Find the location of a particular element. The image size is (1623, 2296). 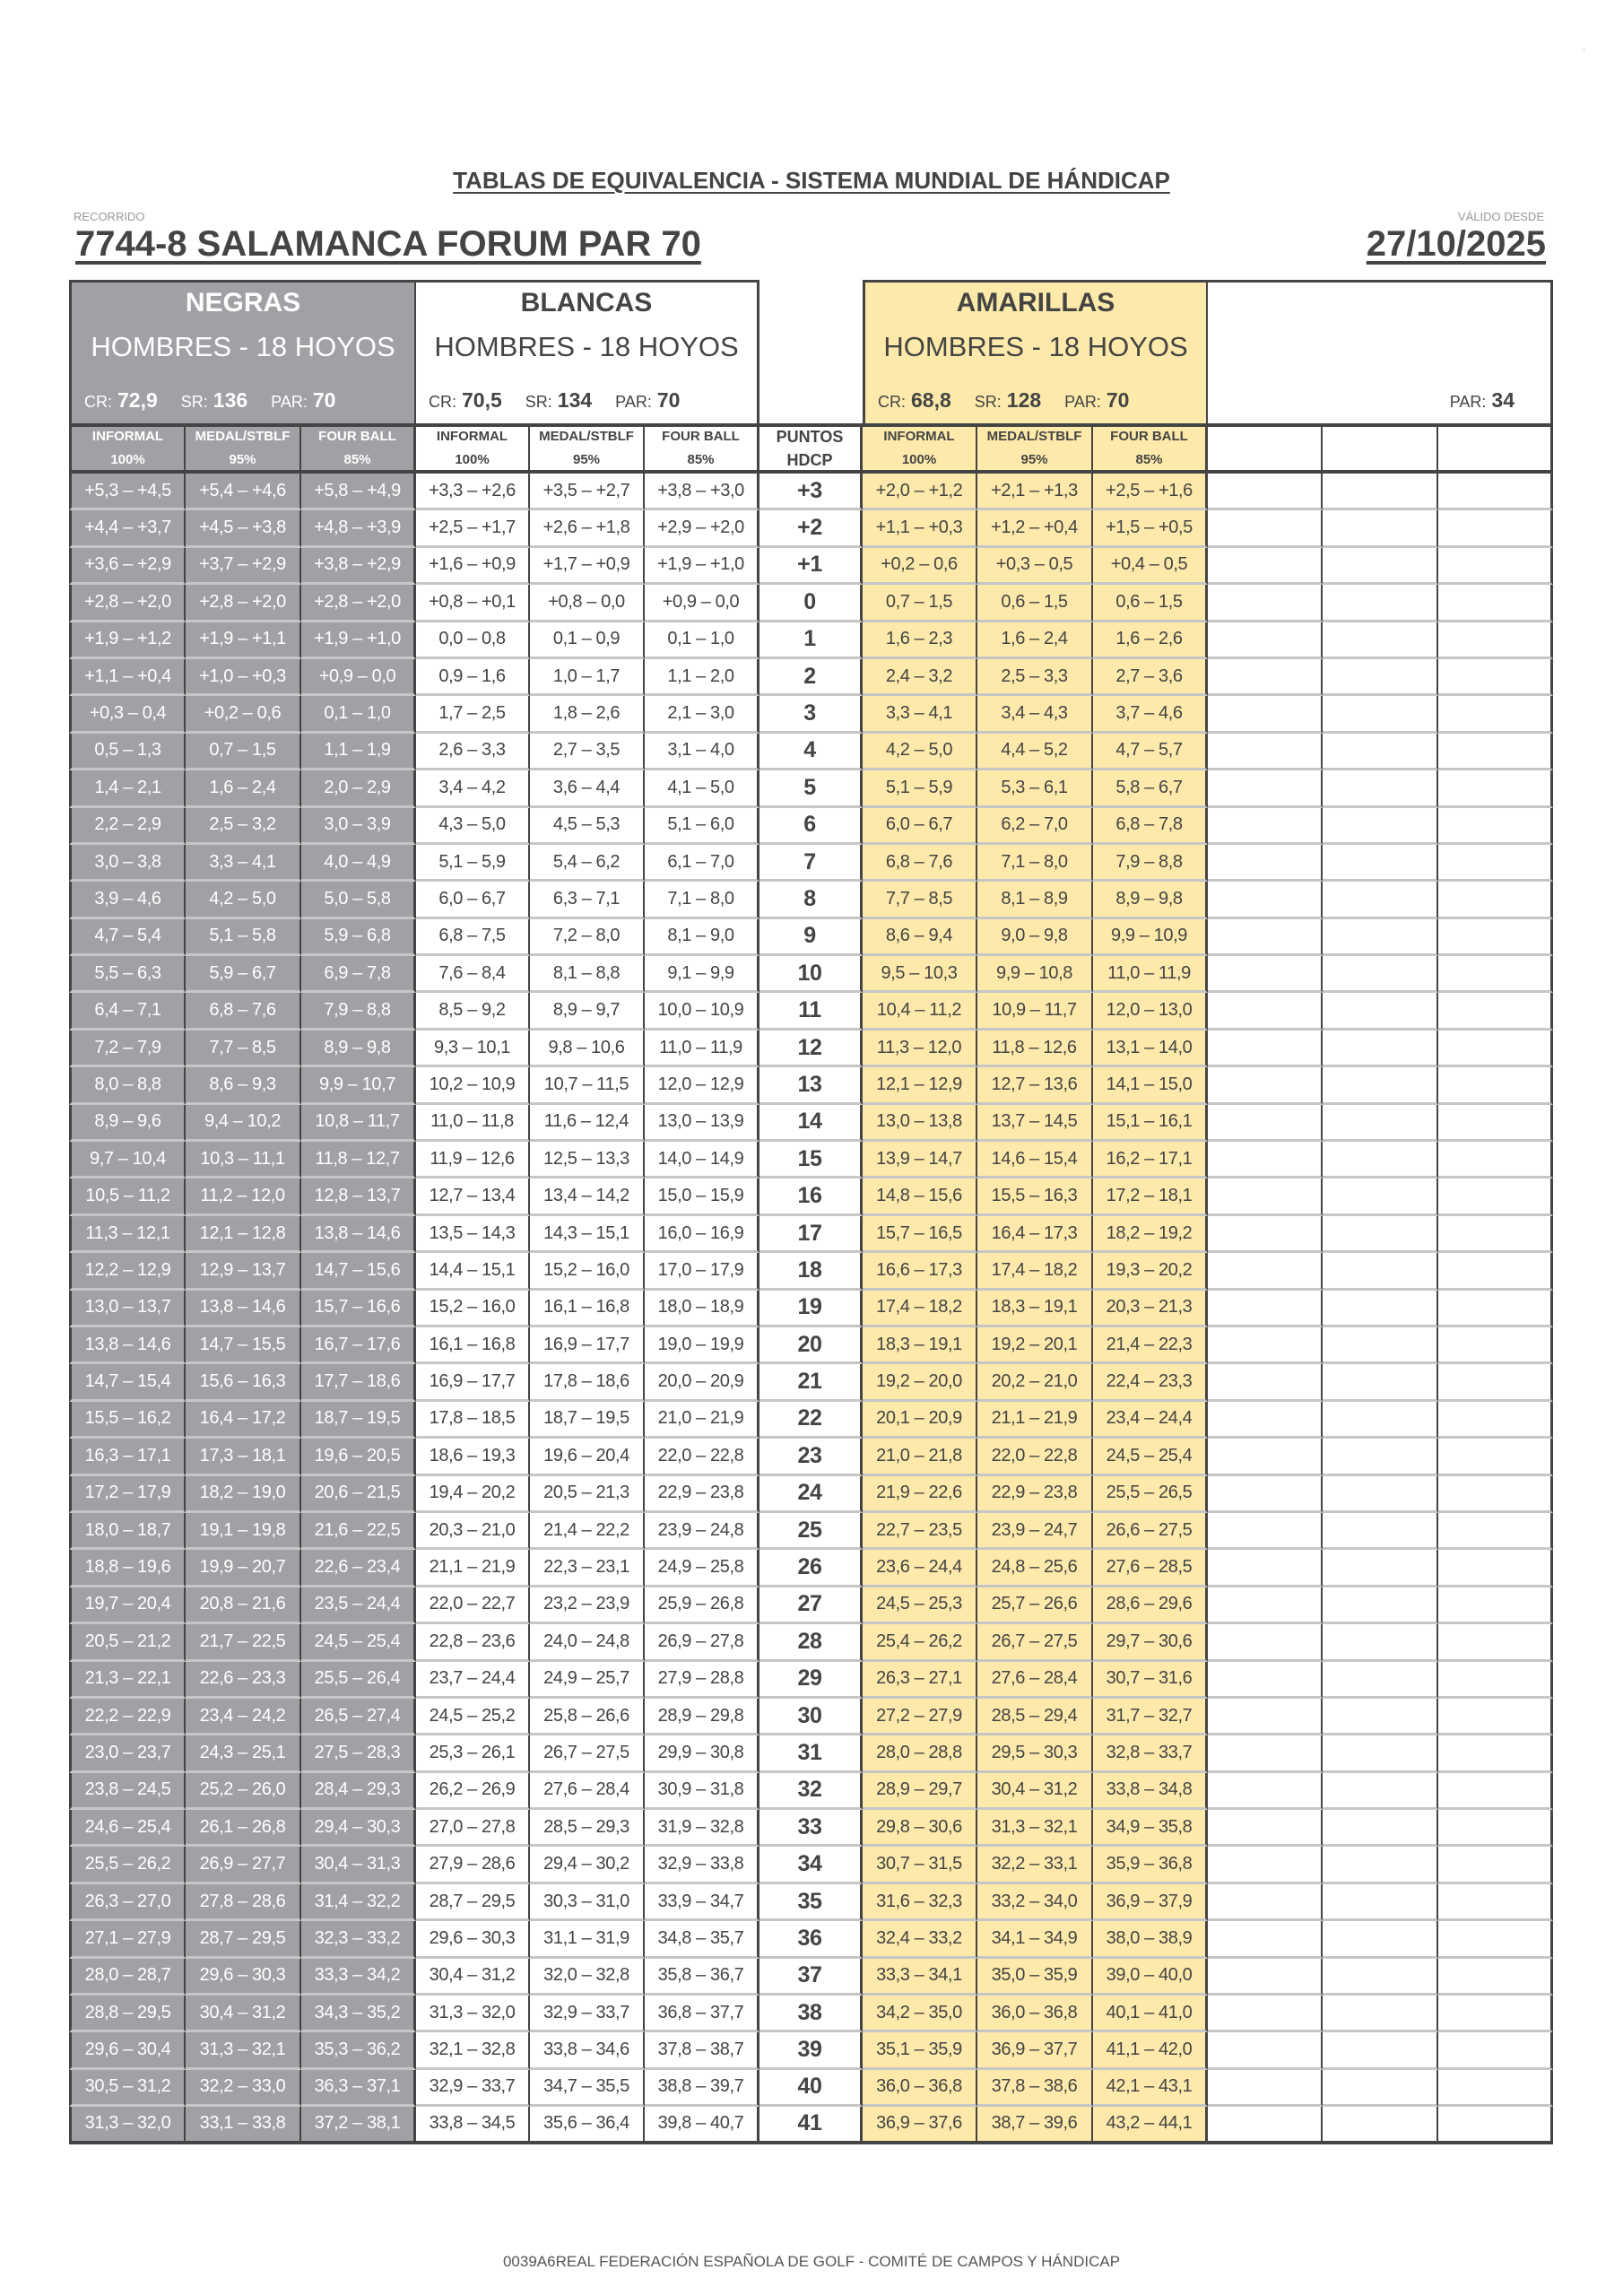

range-cell-blancas: 13,5 – 14,3 is located at coordinates (473, 1234).